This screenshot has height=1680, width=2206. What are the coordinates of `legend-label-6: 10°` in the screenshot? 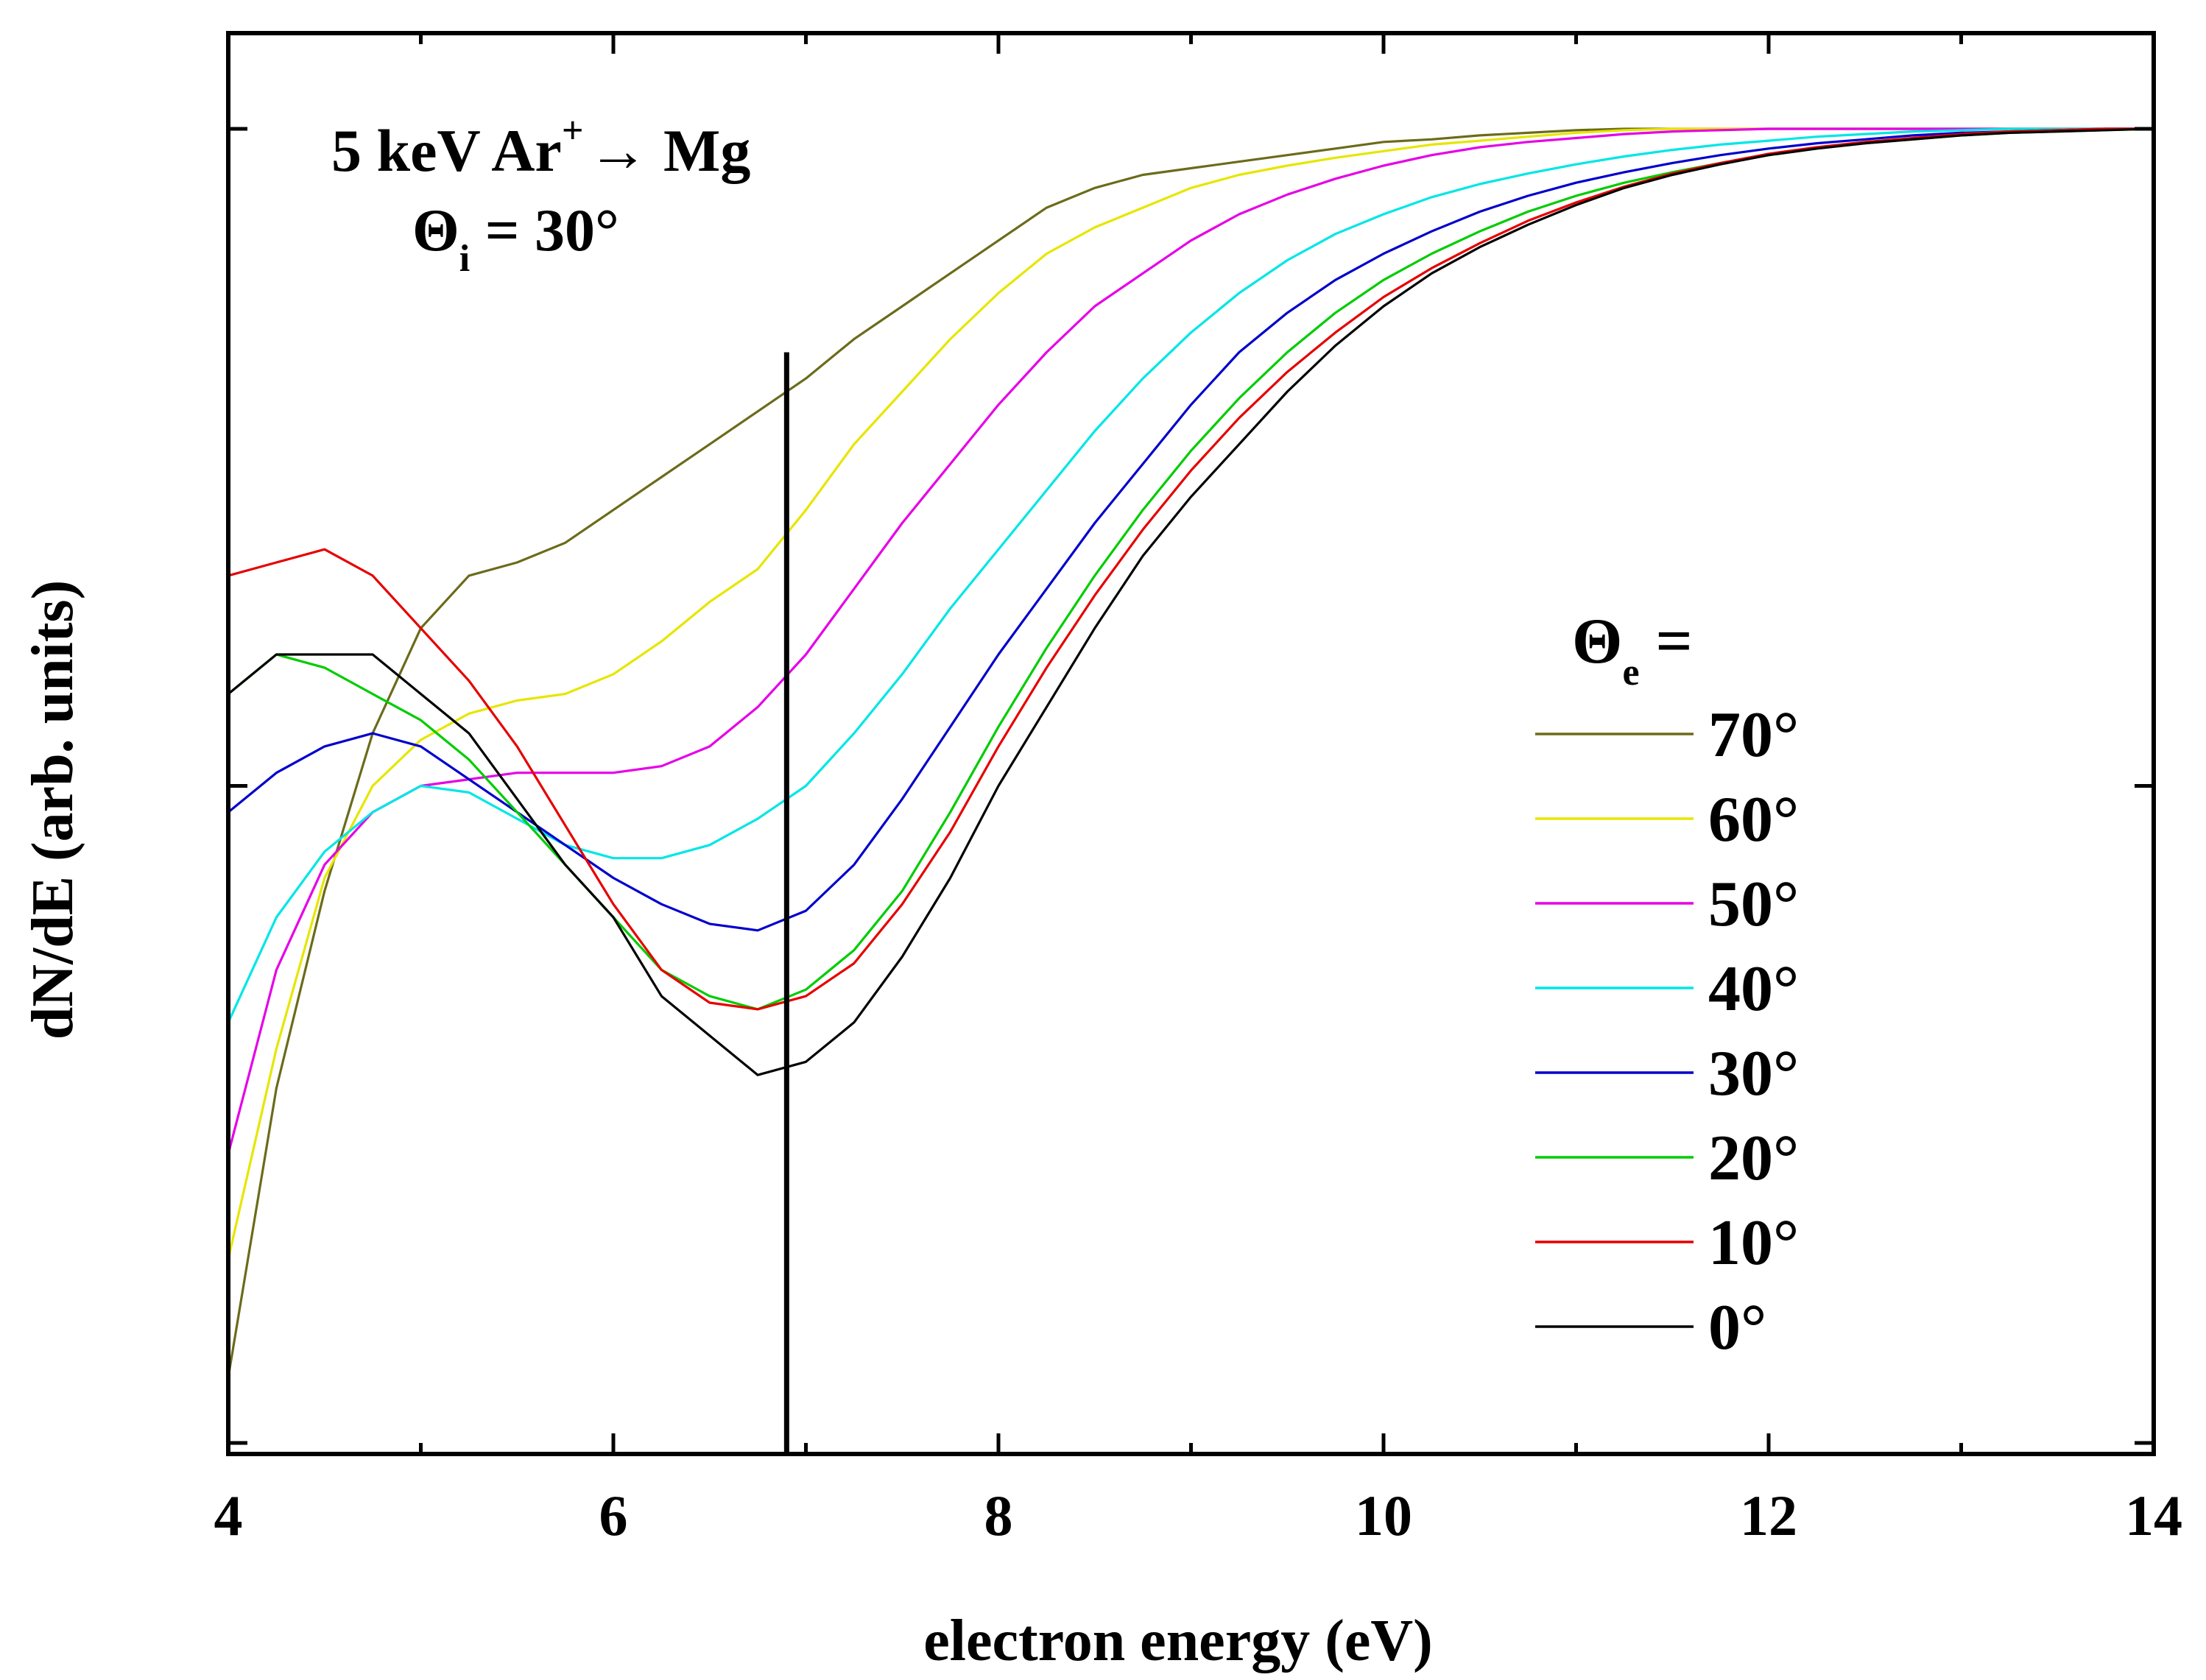 It's located at (1753, 1243).